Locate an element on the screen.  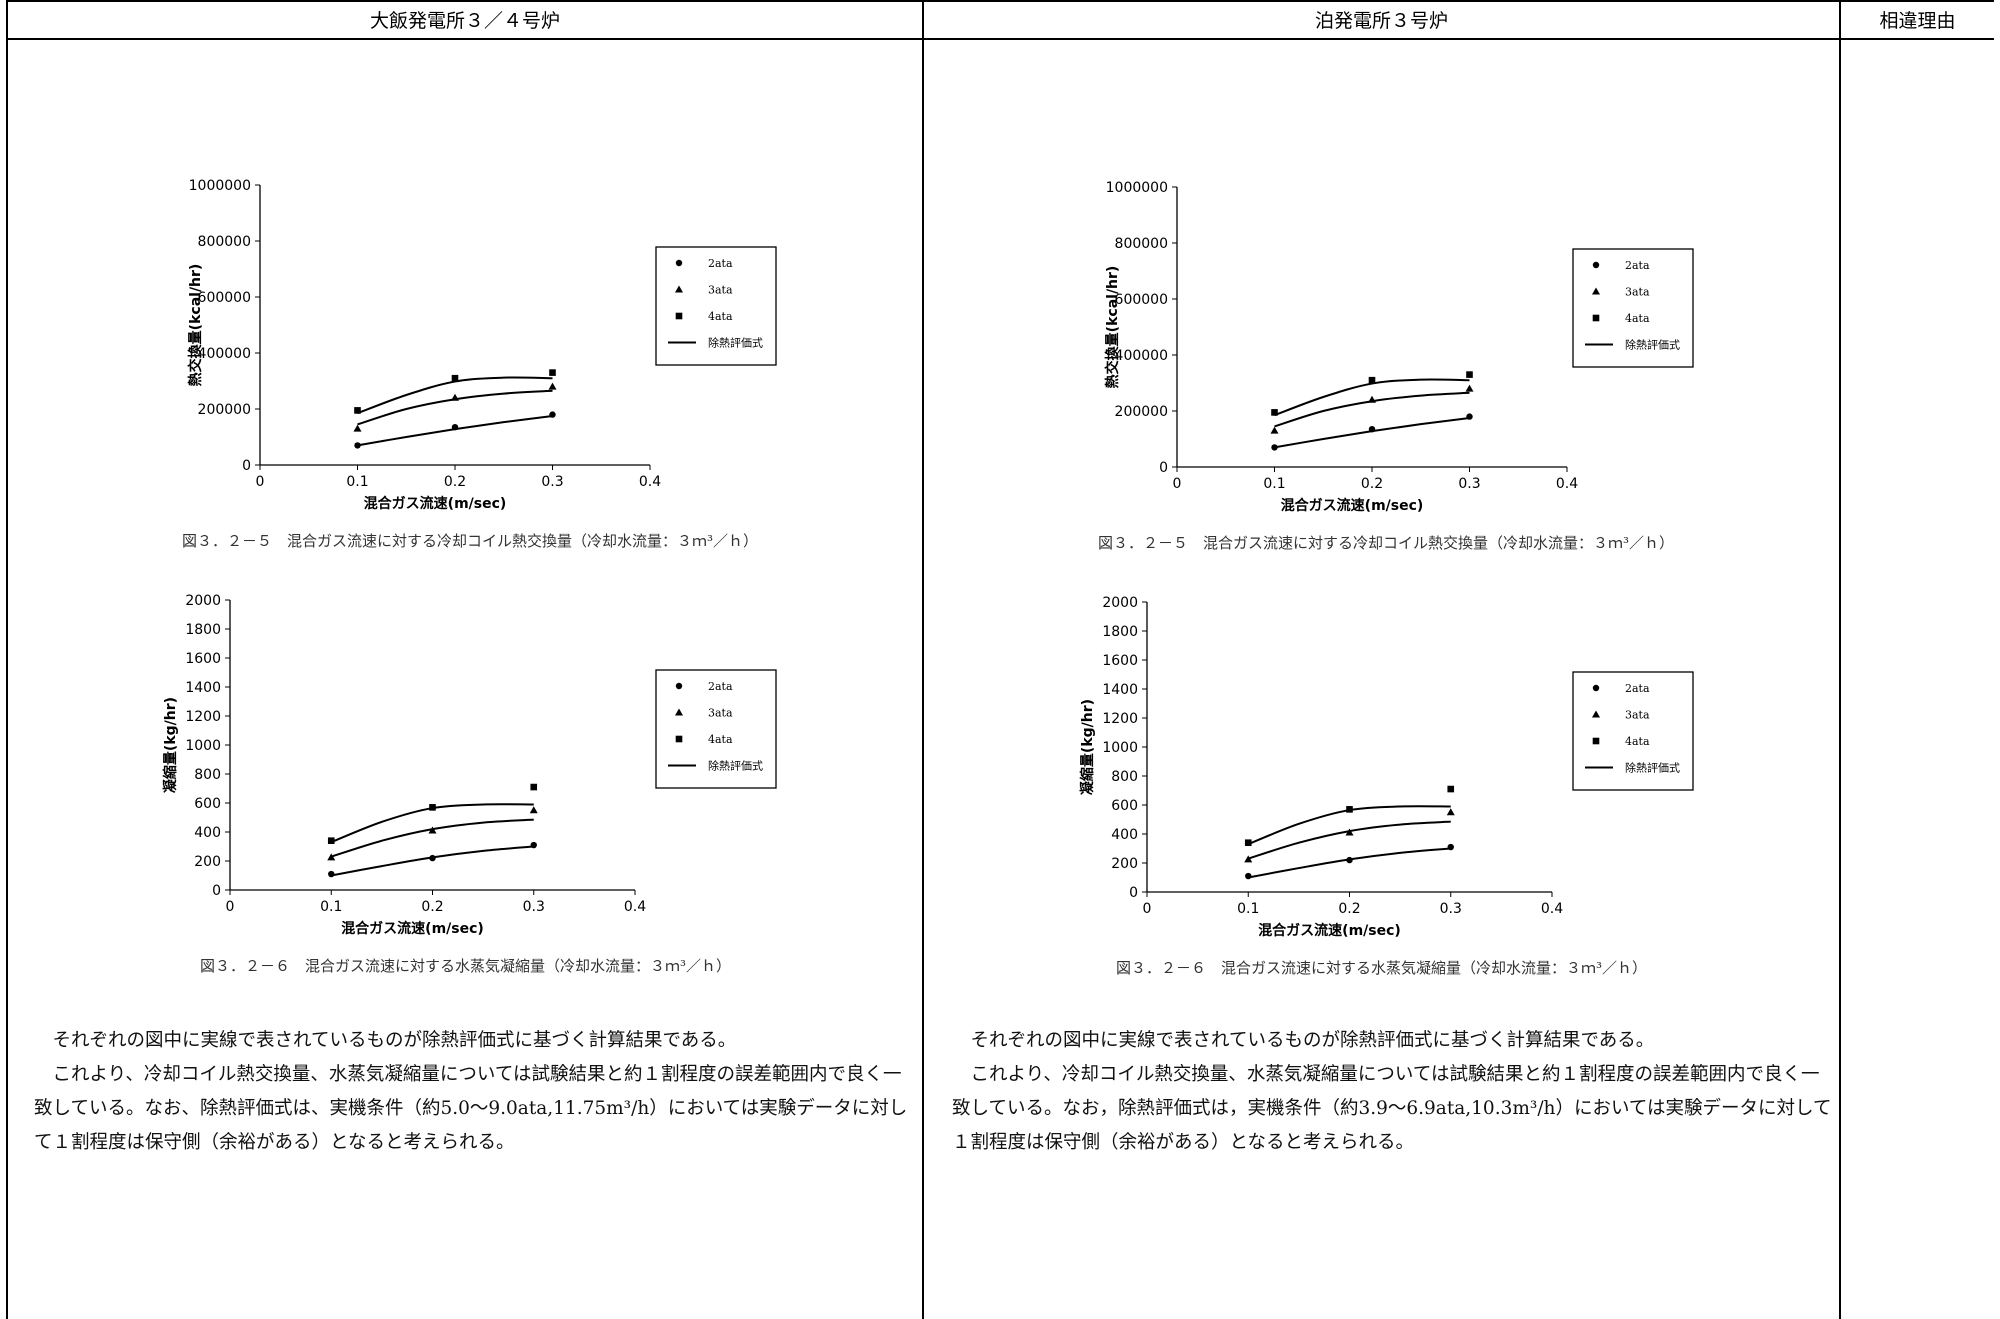
legend-marker-square is located at coordinates (679, 739).